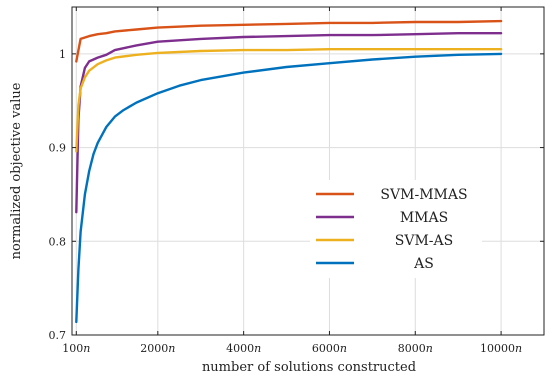 Image resolution: width=552 pixels, height=379 pixels. What do you see at coordinates (16, 170) in the screenshot?
I see `y-axis-label: normalized objective value` at bounding box center [16, 170].